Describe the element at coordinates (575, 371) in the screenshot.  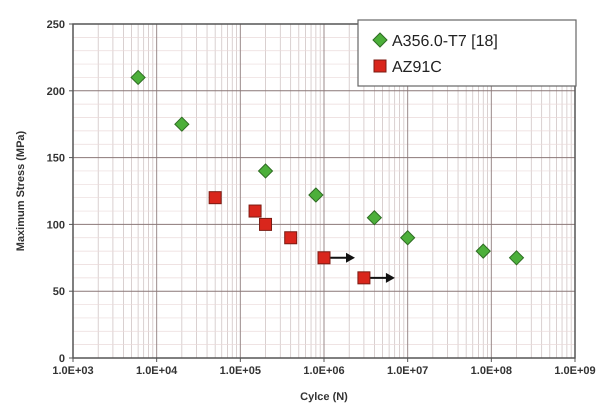
I see `x-tick-label: 1.0E+09` at that location.